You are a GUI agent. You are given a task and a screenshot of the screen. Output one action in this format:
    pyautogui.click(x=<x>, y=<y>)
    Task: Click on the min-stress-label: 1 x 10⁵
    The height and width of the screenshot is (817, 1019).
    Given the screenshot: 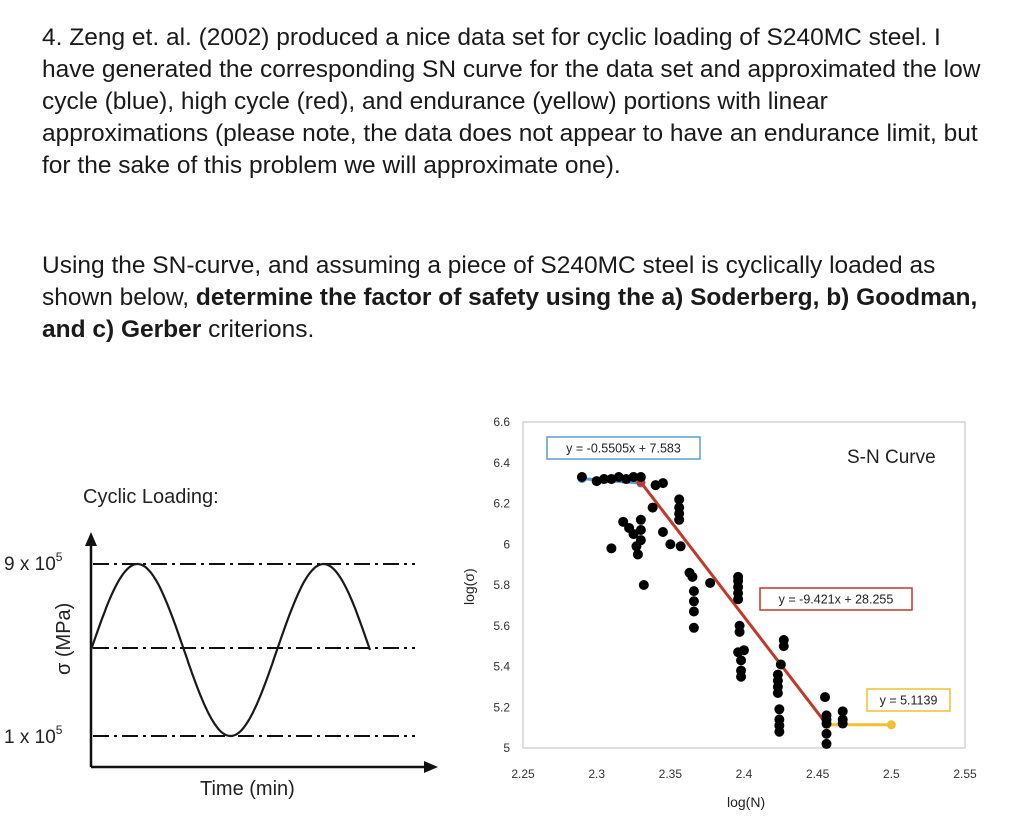 What is the action you would take?
    pyautogui.click(x=33, y=735)
    